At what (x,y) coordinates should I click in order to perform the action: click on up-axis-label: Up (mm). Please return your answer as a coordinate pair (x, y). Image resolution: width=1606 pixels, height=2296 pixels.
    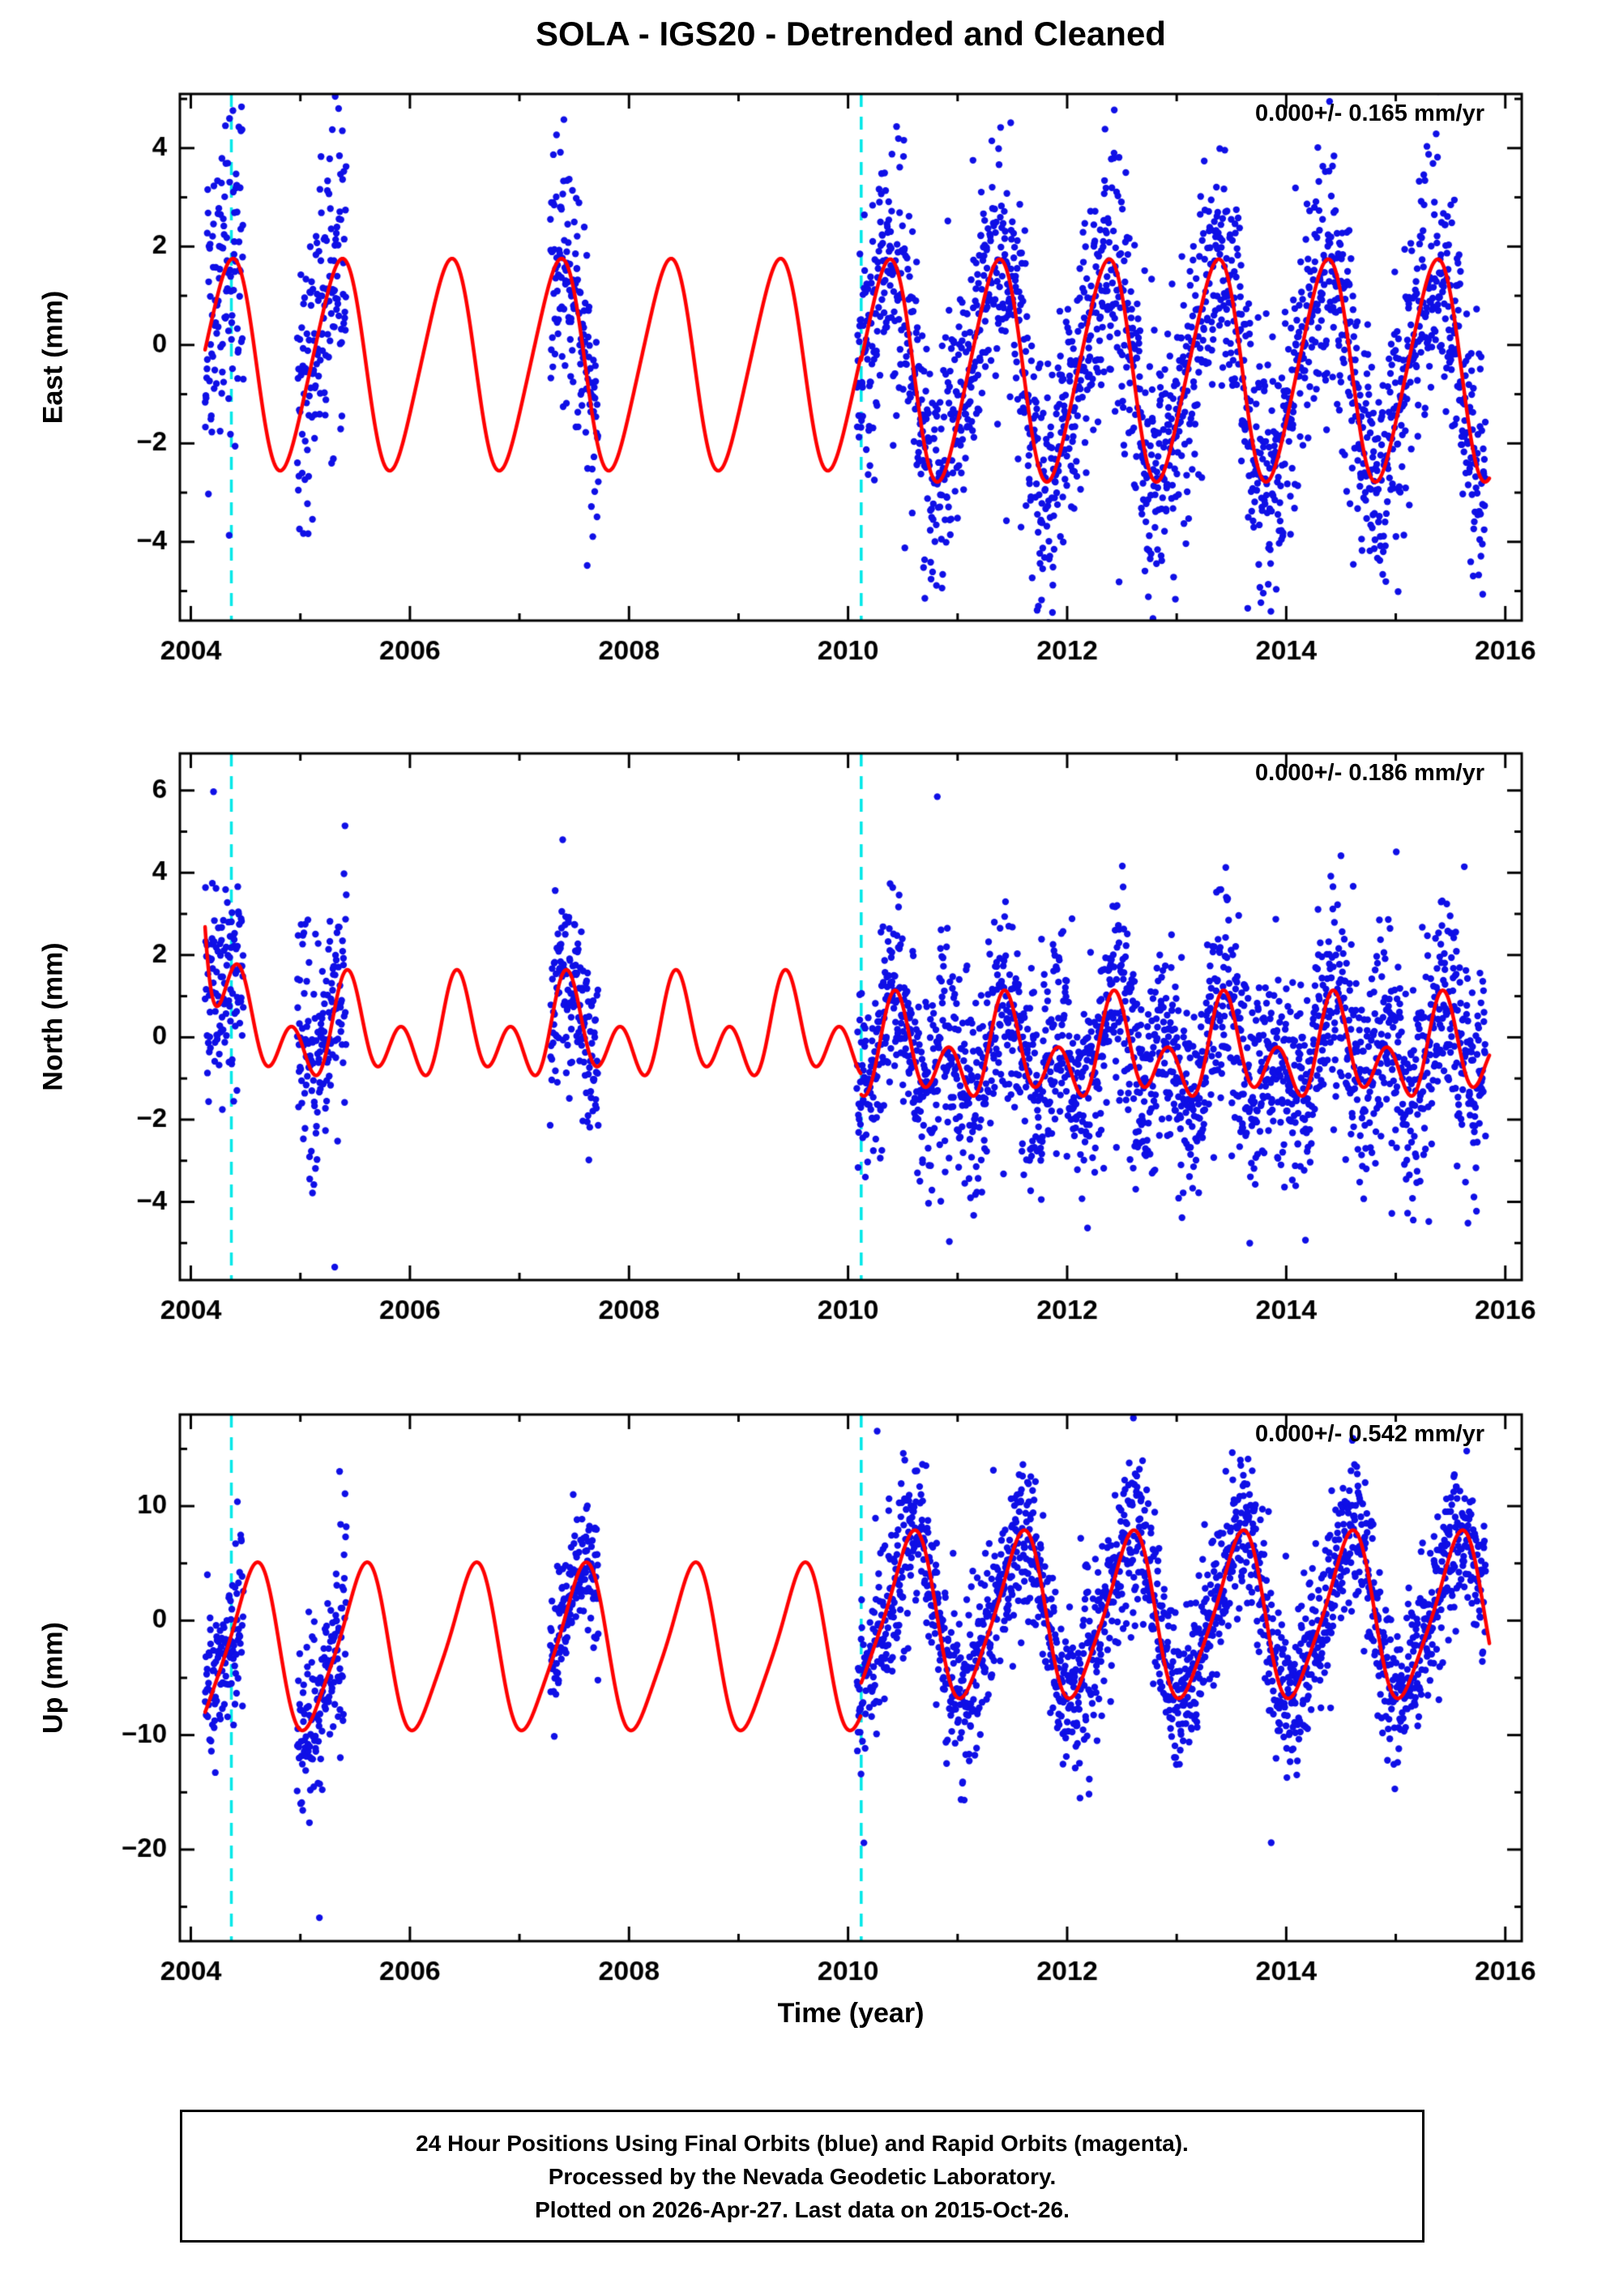
    Looking at the image, I should click on (53, 1678).